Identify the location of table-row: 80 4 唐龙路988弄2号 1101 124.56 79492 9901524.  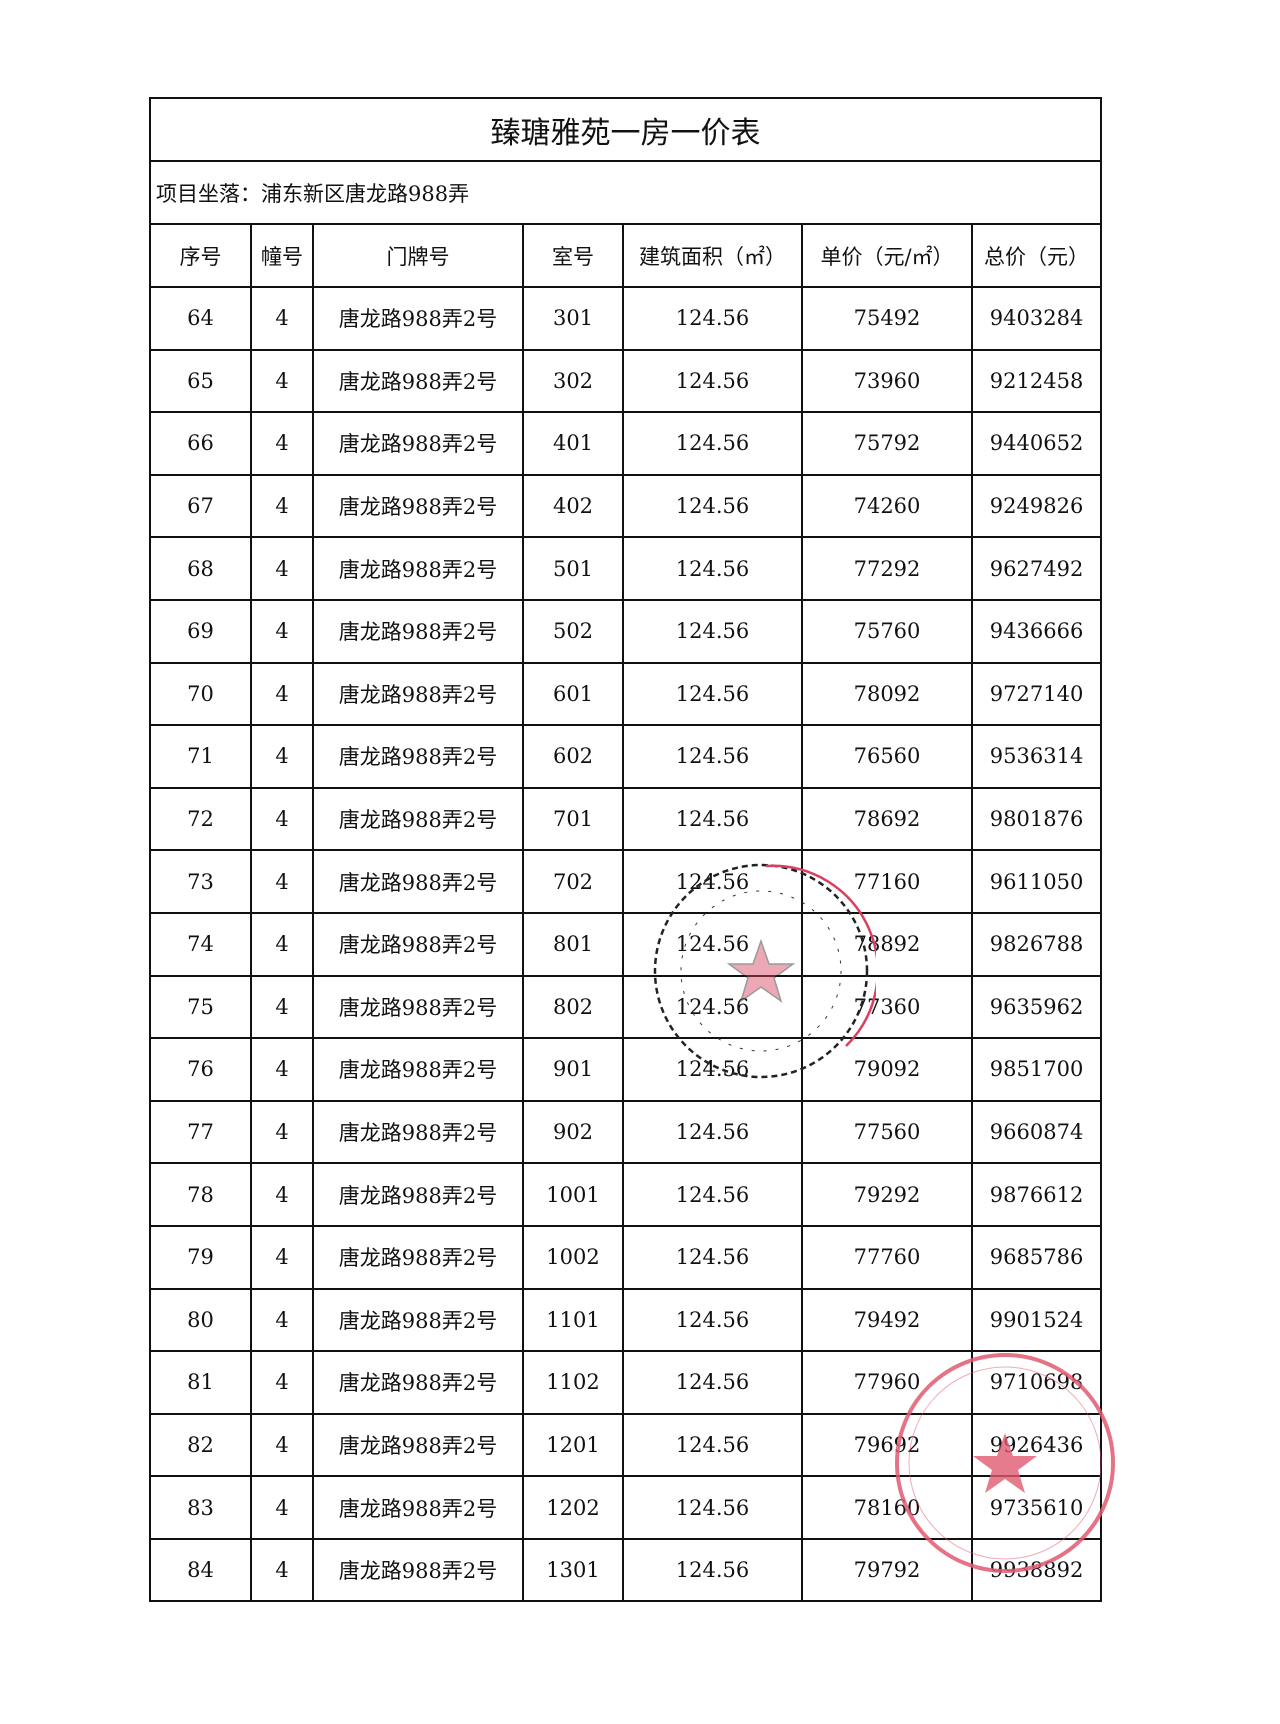
(626, 1320).